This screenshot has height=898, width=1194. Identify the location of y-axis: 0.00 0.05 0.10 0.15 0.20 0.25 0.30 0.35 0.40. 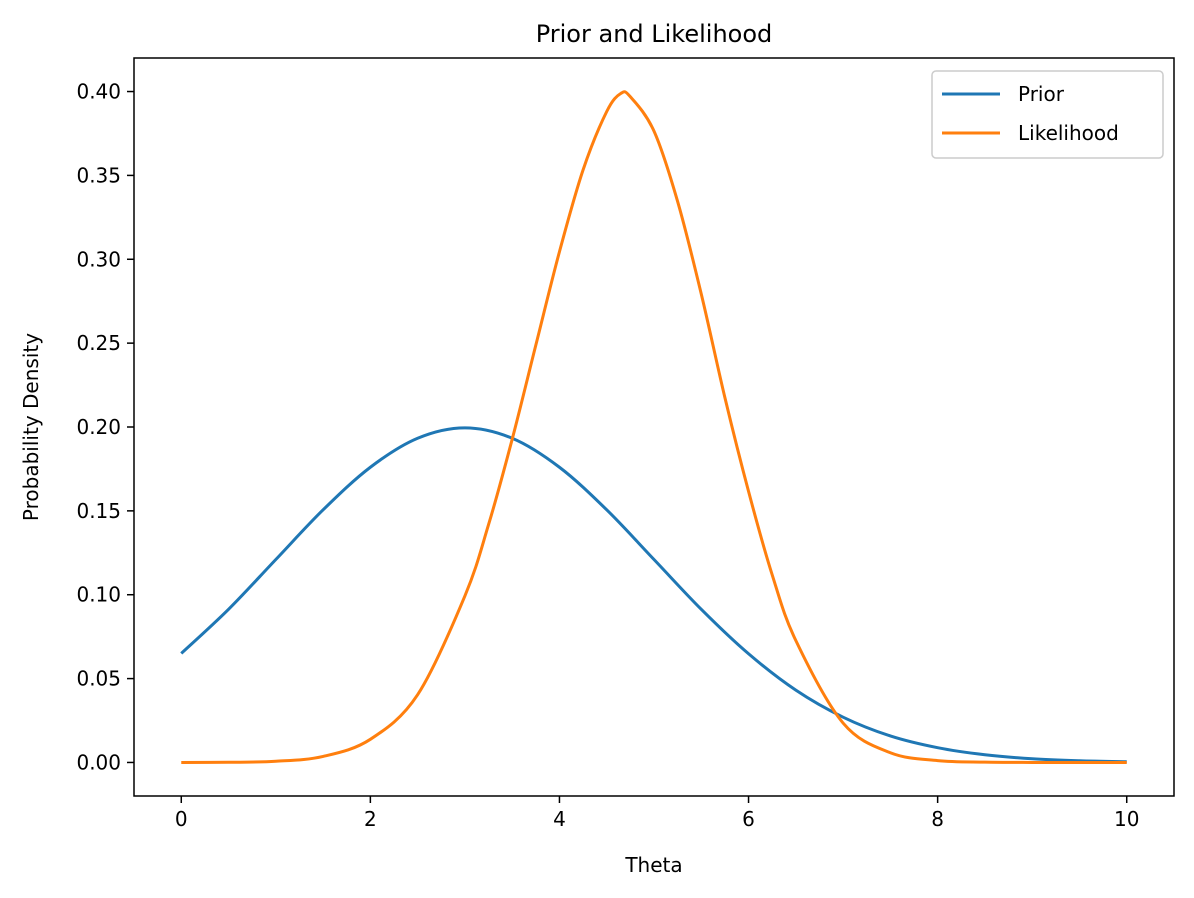
(105, 427).